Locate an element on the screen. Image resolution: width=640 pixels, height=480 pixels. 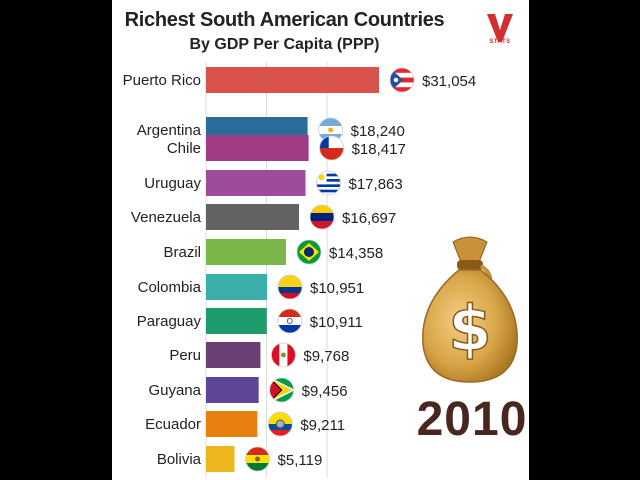
value-label-puerto-rico: $31,054 is located at coordinates (449, 81).